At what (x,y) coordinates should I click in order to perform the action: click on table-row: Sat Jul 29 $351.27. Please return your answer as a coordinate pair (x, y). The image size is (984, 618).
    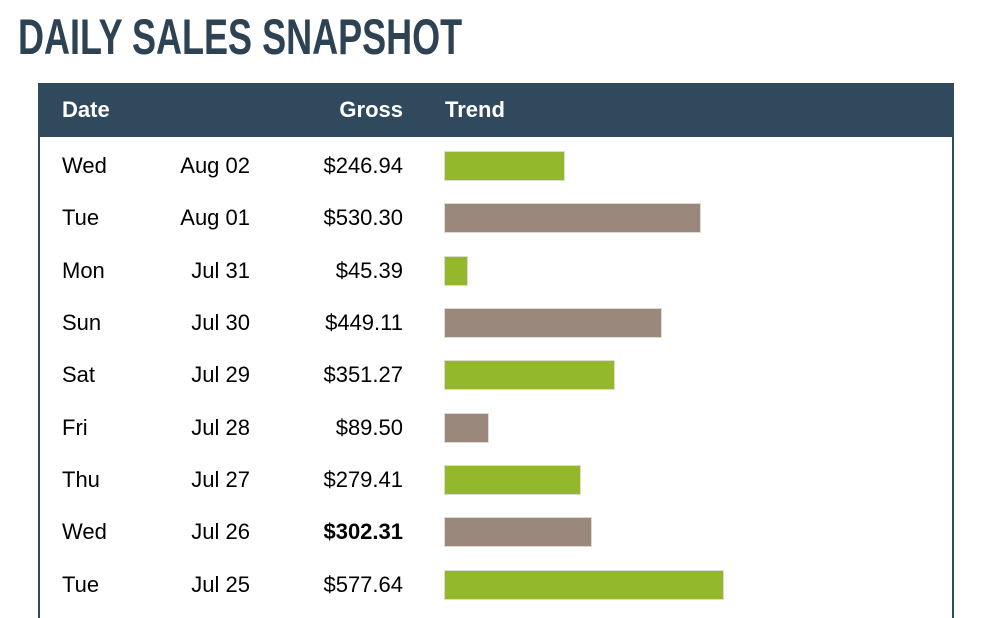
    Looking at the image, I should click on (496, 375).